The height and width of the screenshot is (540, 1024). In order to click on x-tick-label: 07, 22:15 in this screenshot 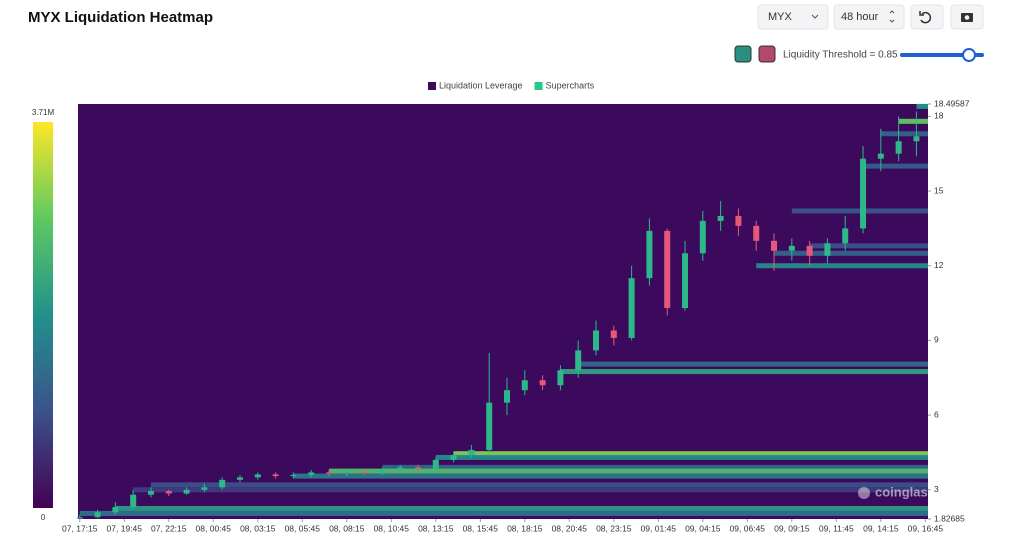, I will do `click(169, 528)`.